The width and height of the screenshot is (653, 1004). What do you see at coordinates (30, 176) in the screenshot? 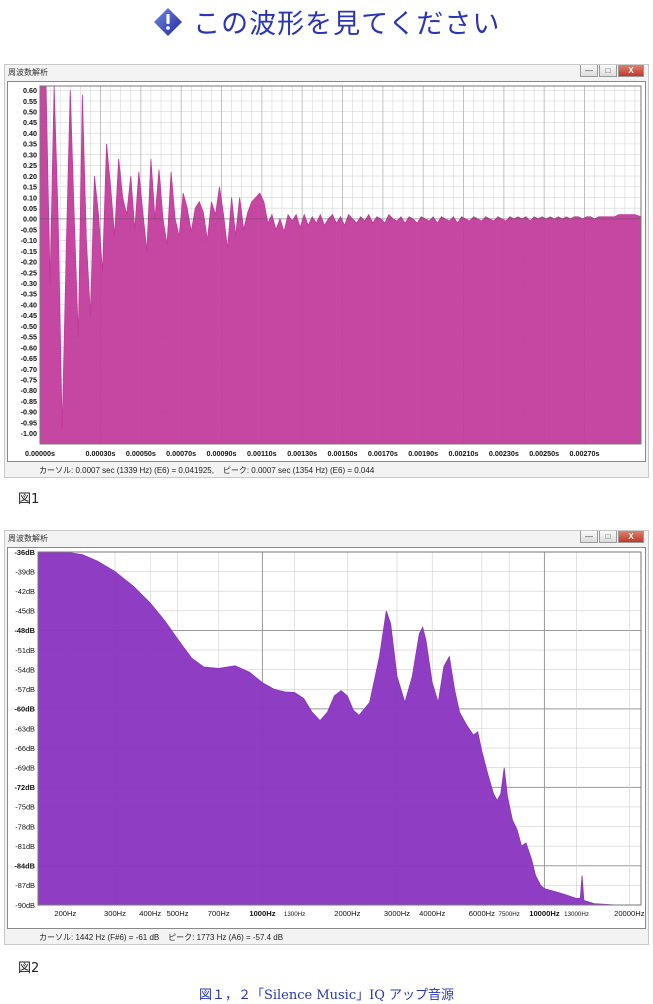
I see `y-tick-label: 0.20` at bounding box center [30, 176].